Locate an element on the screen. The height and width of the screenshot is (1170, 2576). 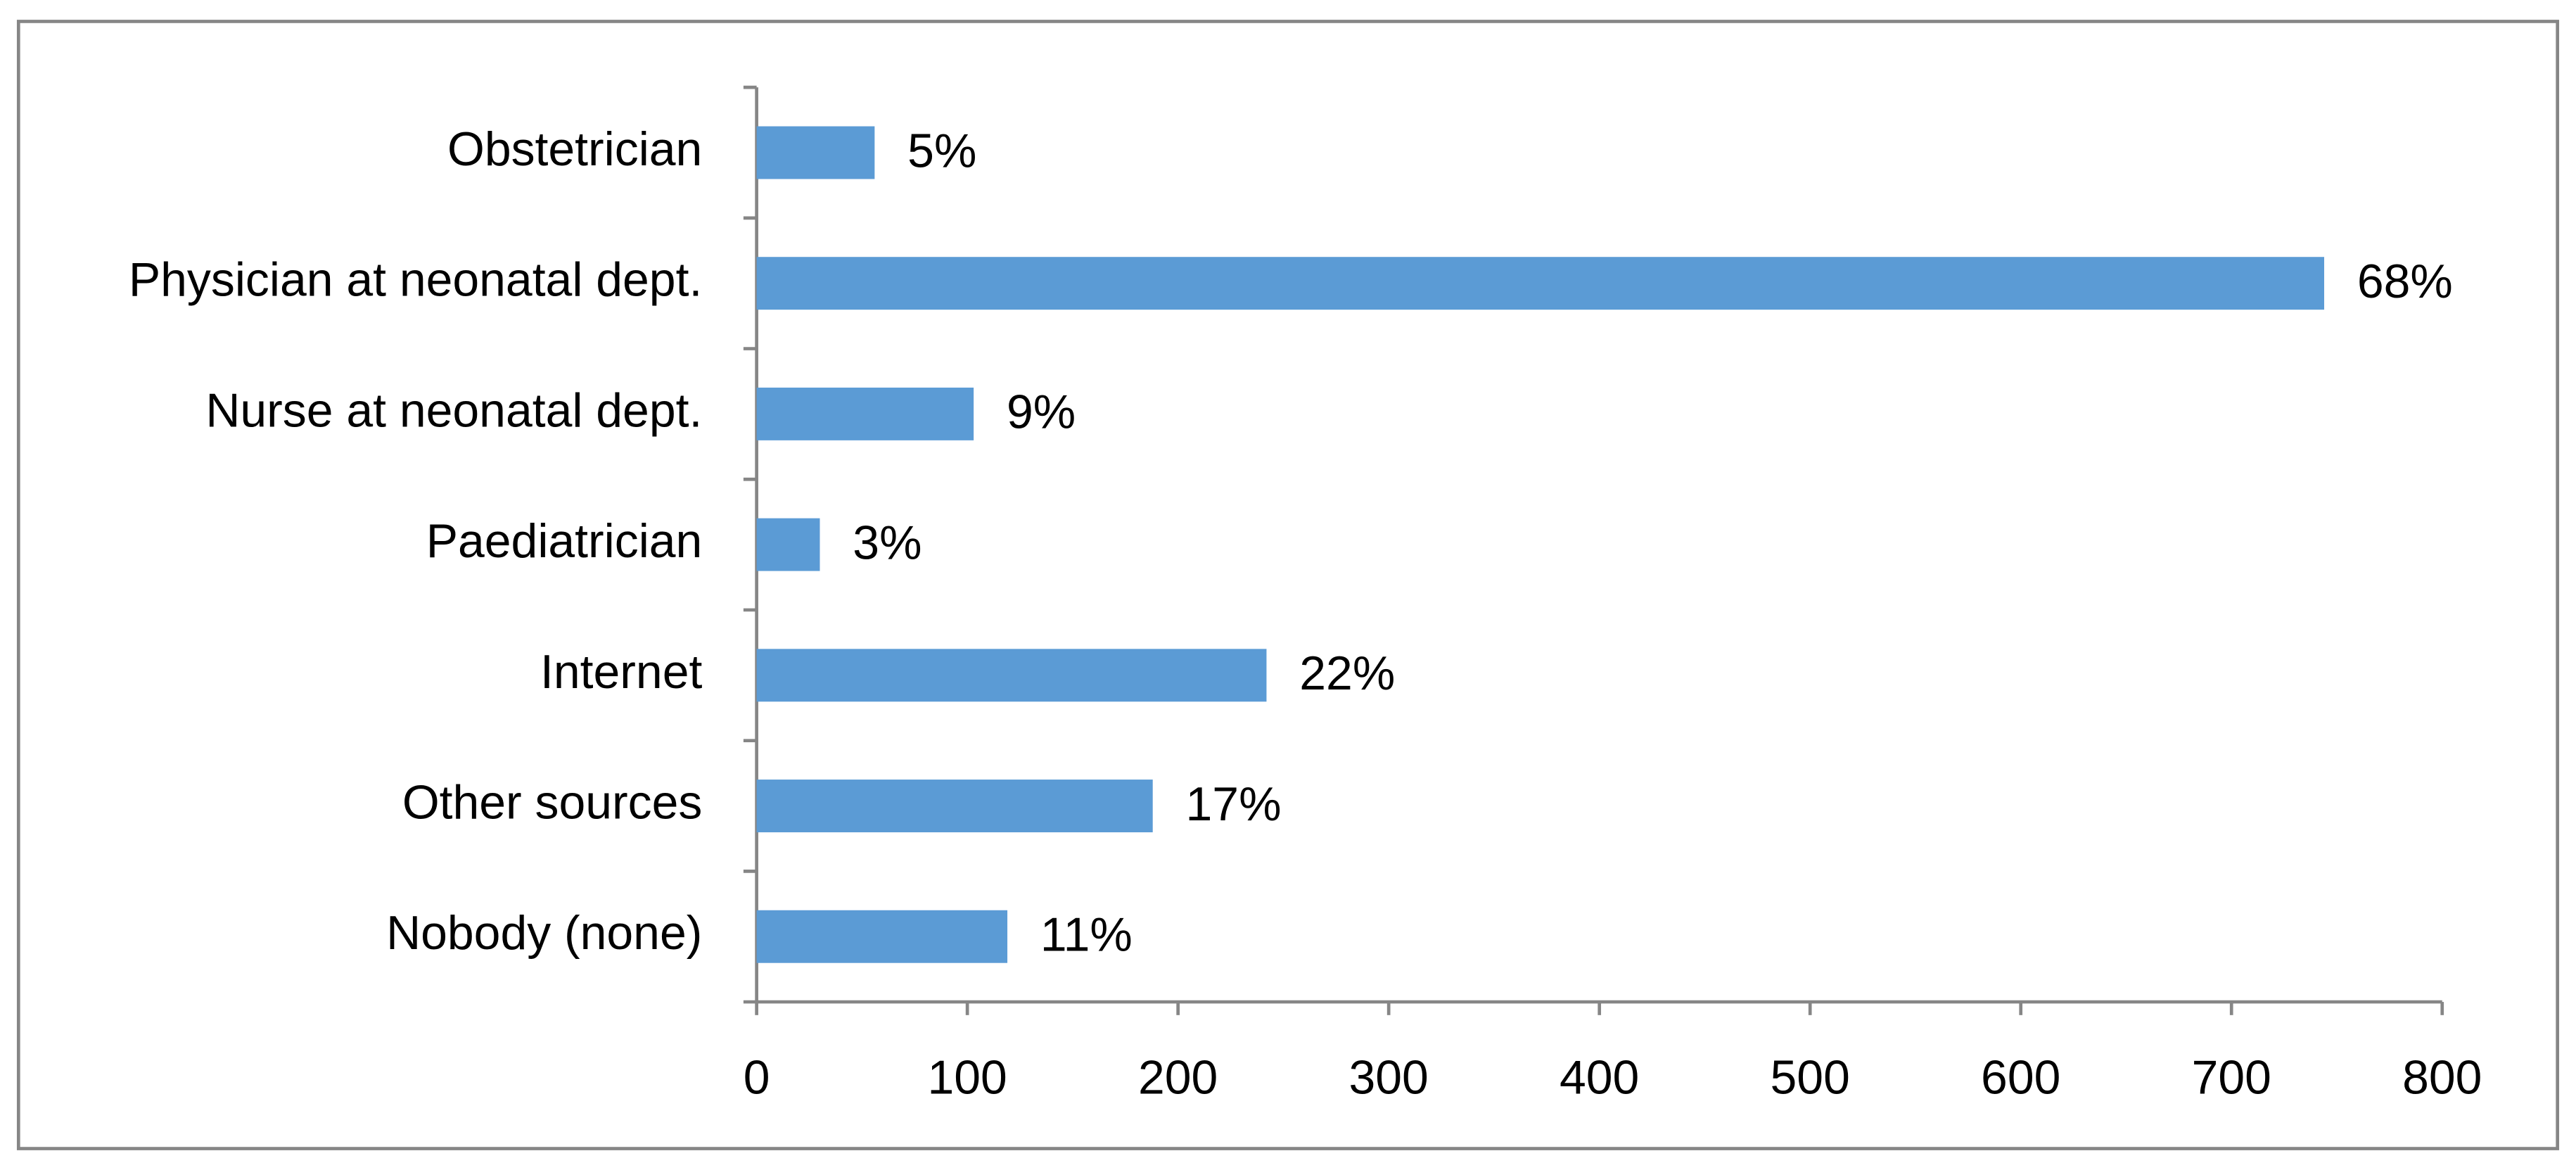
y-tick-label: Physician at neonatal dept. is located at coordinates (415, 280).